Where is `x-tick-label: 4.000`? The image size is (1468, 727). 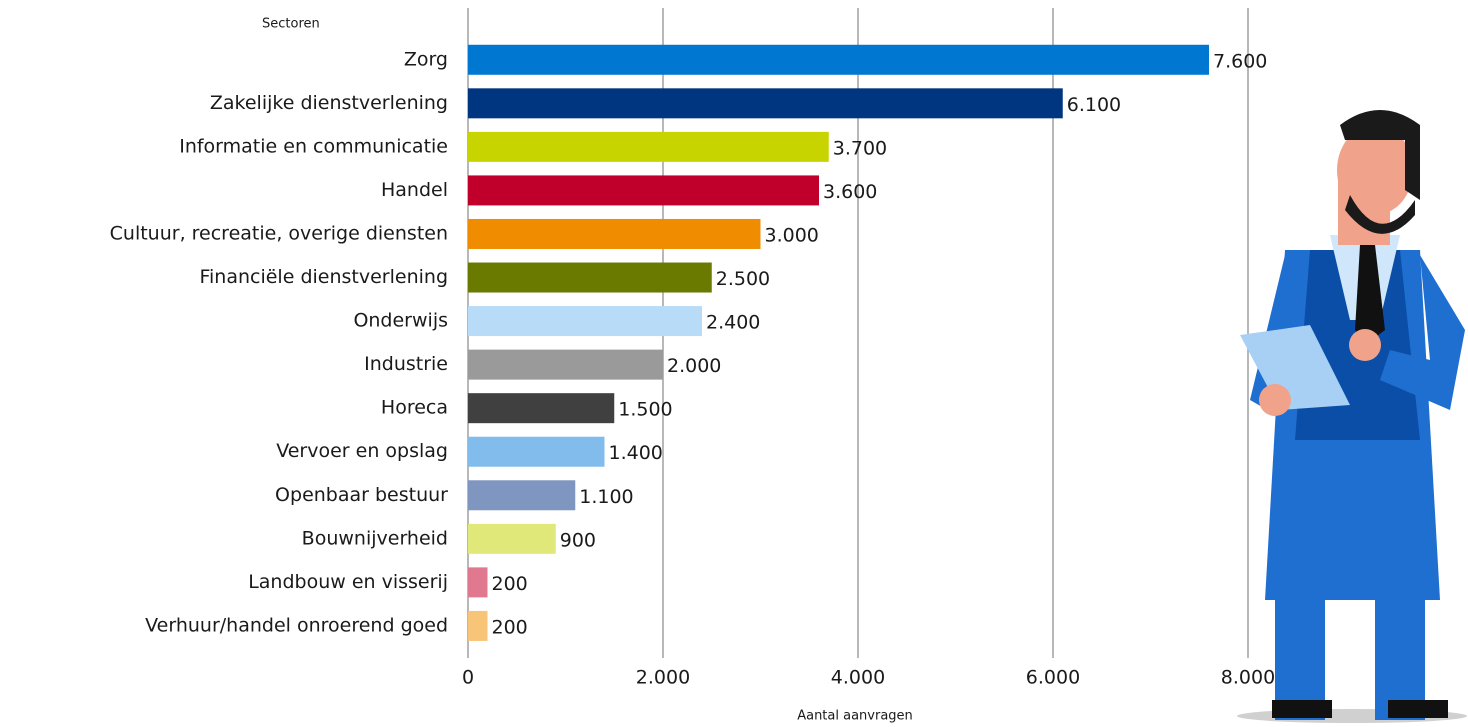 x-tick-label: 4.000 is located at coordinates (858, 678).